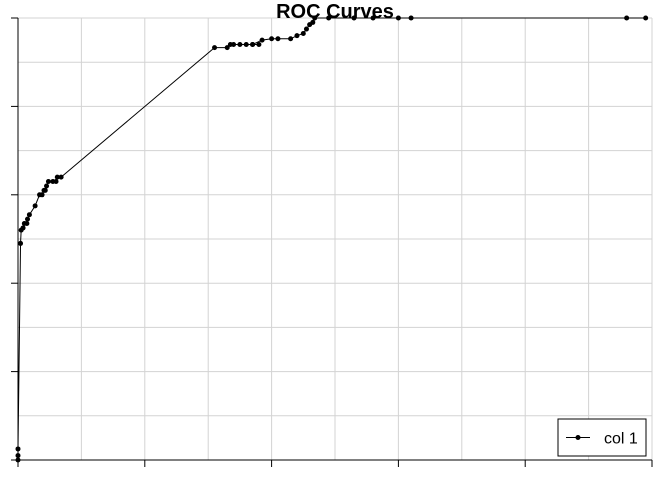 This screenshot has width=672, height=480. Describe the element at coordinates (621, 439) in the screenshot. I see `legend-series-label: col 1` at that location.